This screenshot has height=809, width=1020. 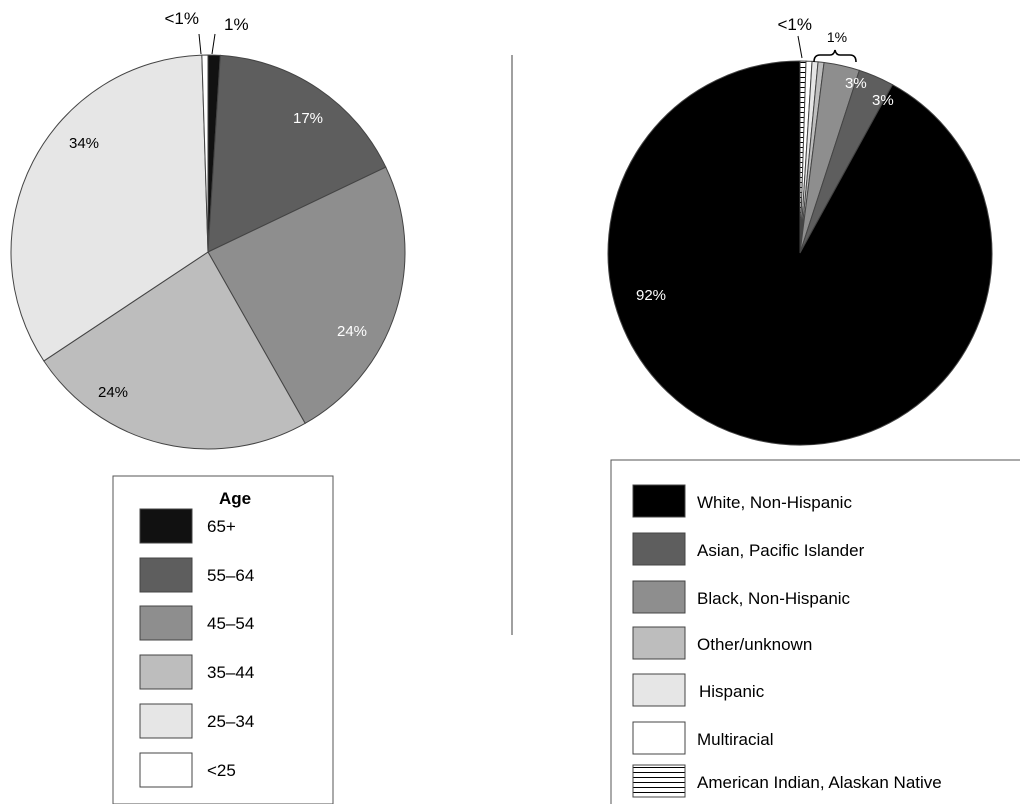 I want to click on legend-label-age-35-44: 35–44, so click(x=230, y=672).